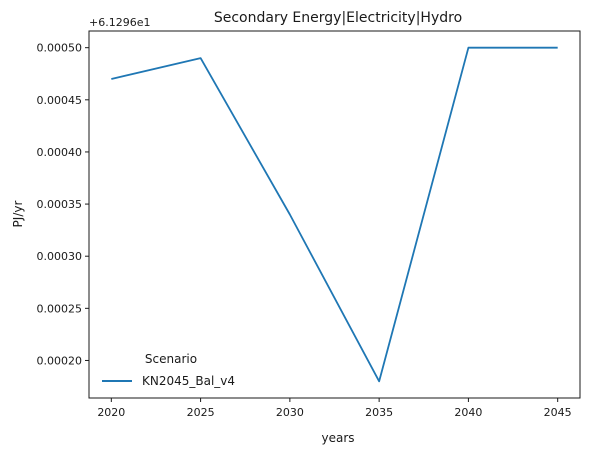  I want to click on y-offset-label: +6.1296e1, so click(119, 22).